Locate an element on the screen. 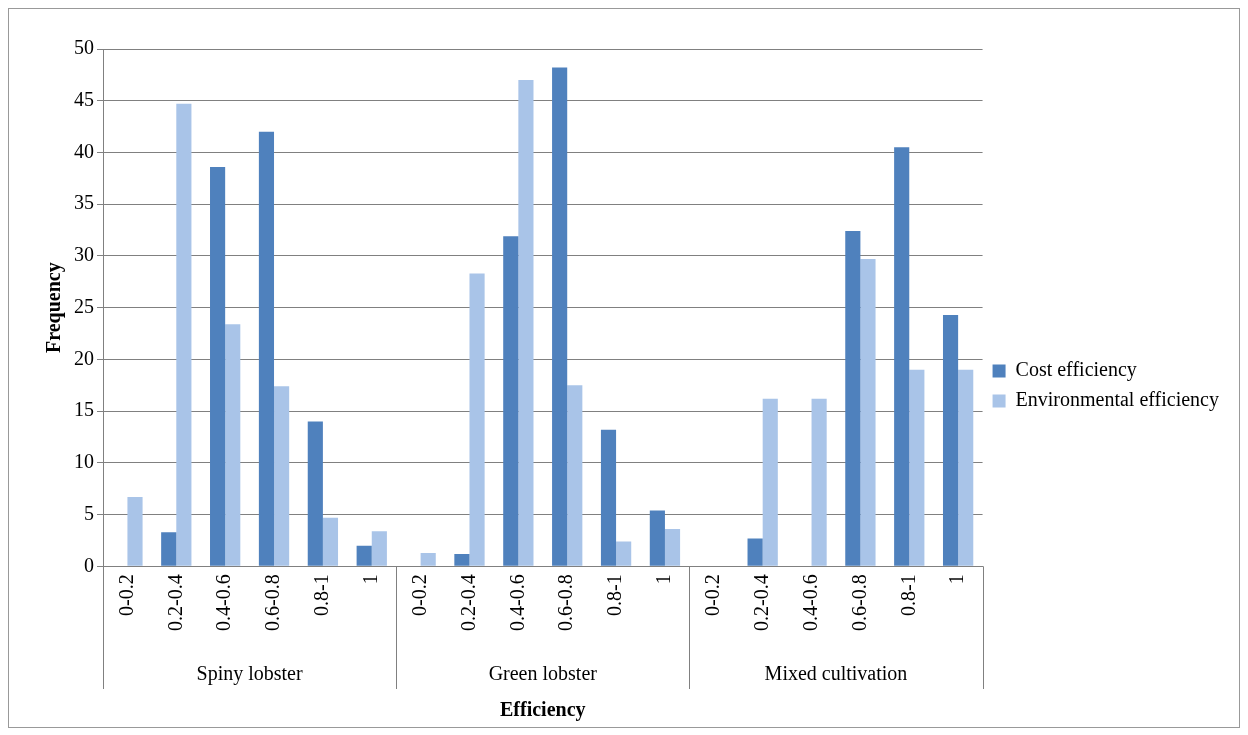  y-tick-label: 35 is located at coordinates (84, 202).